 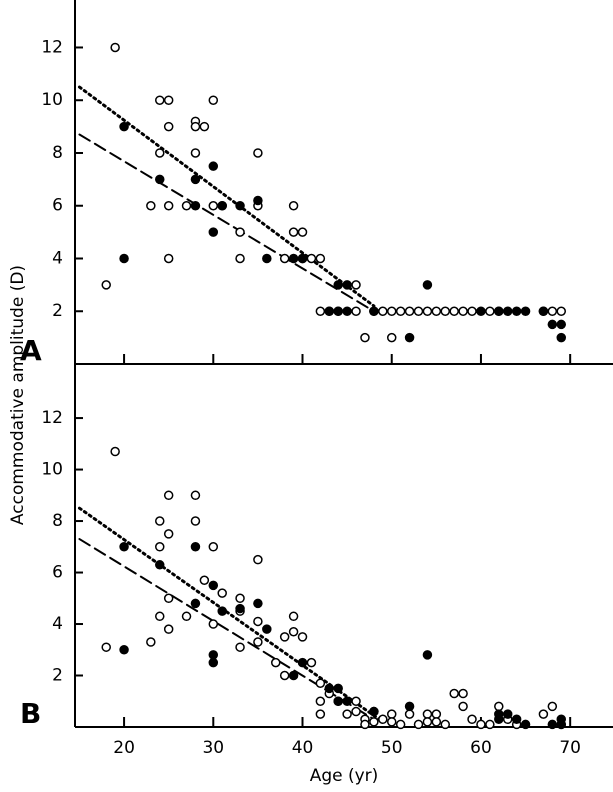 What do you see at coordinates (31, 350) in the screenshot?
I see `panel-label: A` at bounding box center [31, 350].